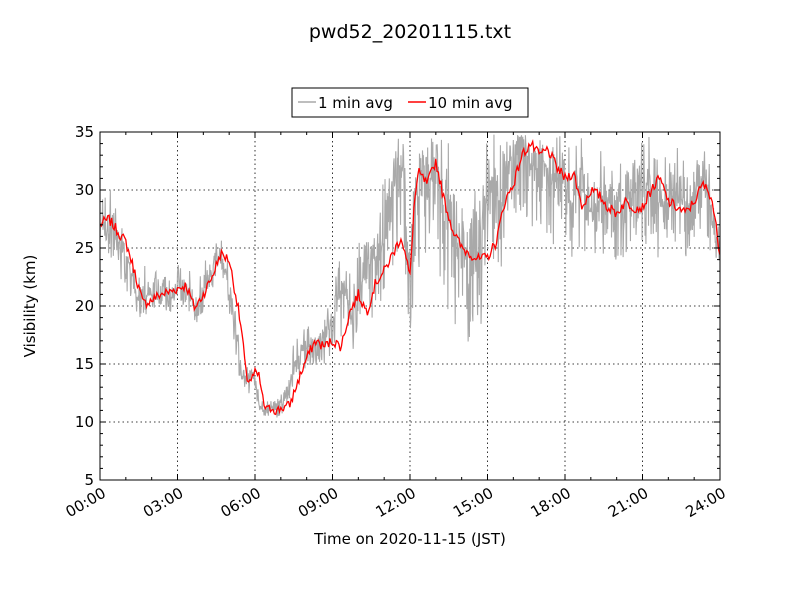 The height and width of the screenshot is (600, 800). I want to click on y-tick-labels: 5 10 15 20 25 30 35, so click(84, 306).